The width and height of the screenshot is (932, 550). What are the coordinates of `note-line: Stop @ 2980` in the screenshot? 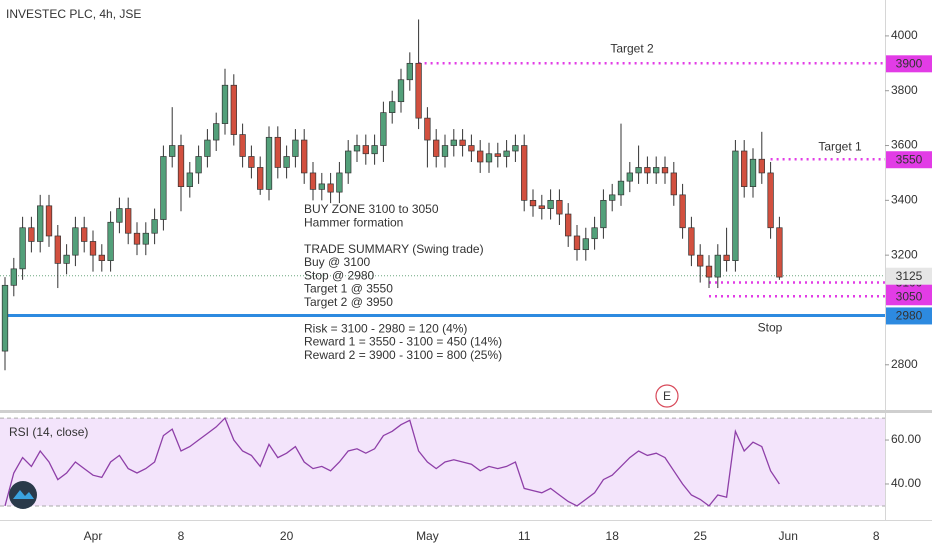 It's located at (339, 275).